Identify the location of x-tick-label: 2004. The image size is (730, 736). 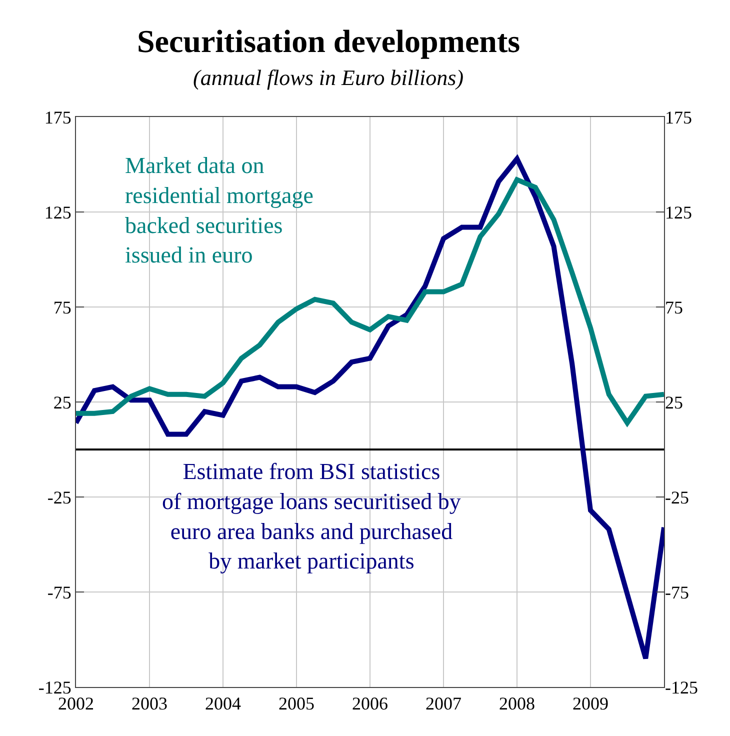
(223, 704).